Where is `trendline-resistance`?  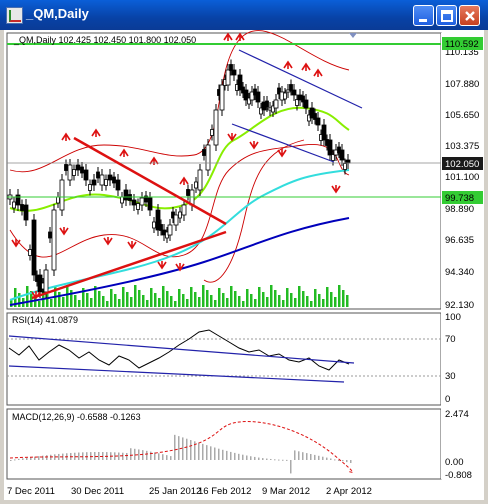
trendline-resistance is located at coordinates (150, 181).